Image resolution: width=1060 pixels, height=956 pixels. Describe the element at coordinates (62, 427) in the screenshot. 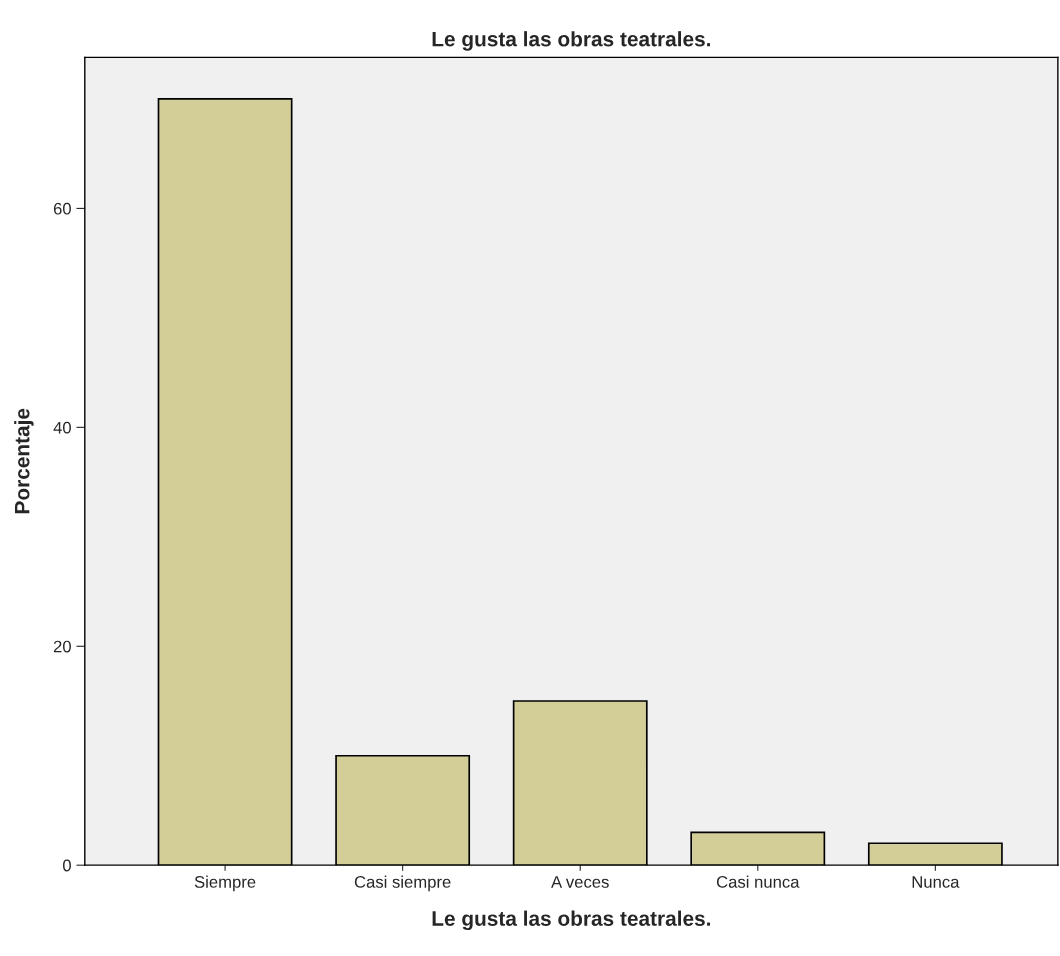

I see `y-tick-label: 40` at that location.